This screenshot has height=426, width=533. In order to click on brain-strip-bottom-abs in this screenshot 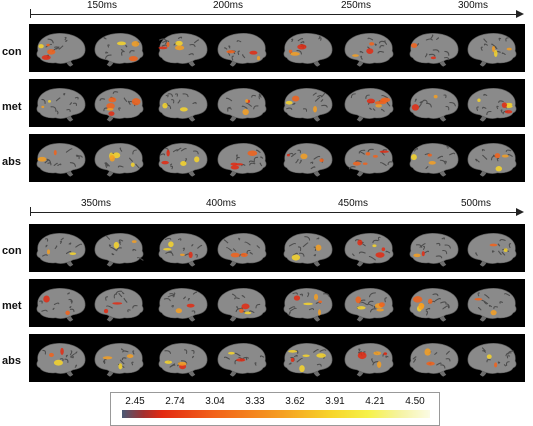, I will do `click(277, 358)`.